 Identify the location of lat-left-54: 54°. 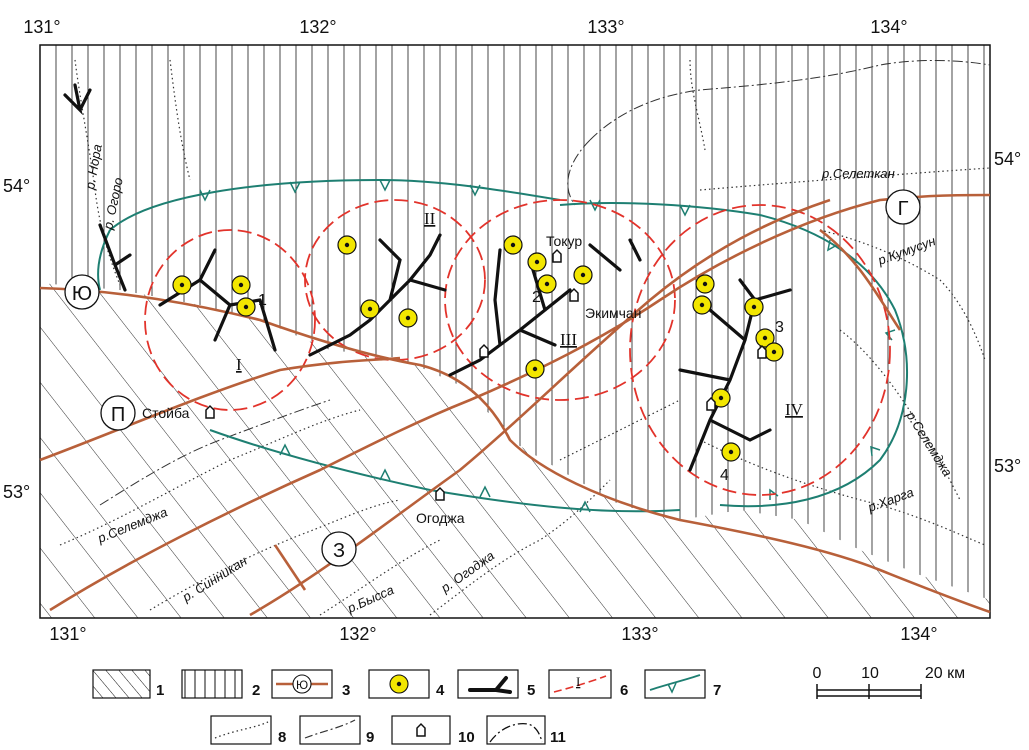
(16, 186).